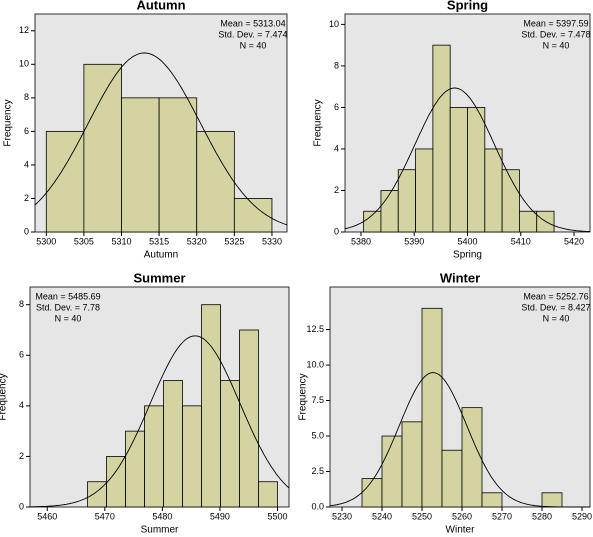 The height and width of the screenshot is (537, 593). I want to click on x-tick-label: 5500, so click(277, 516).